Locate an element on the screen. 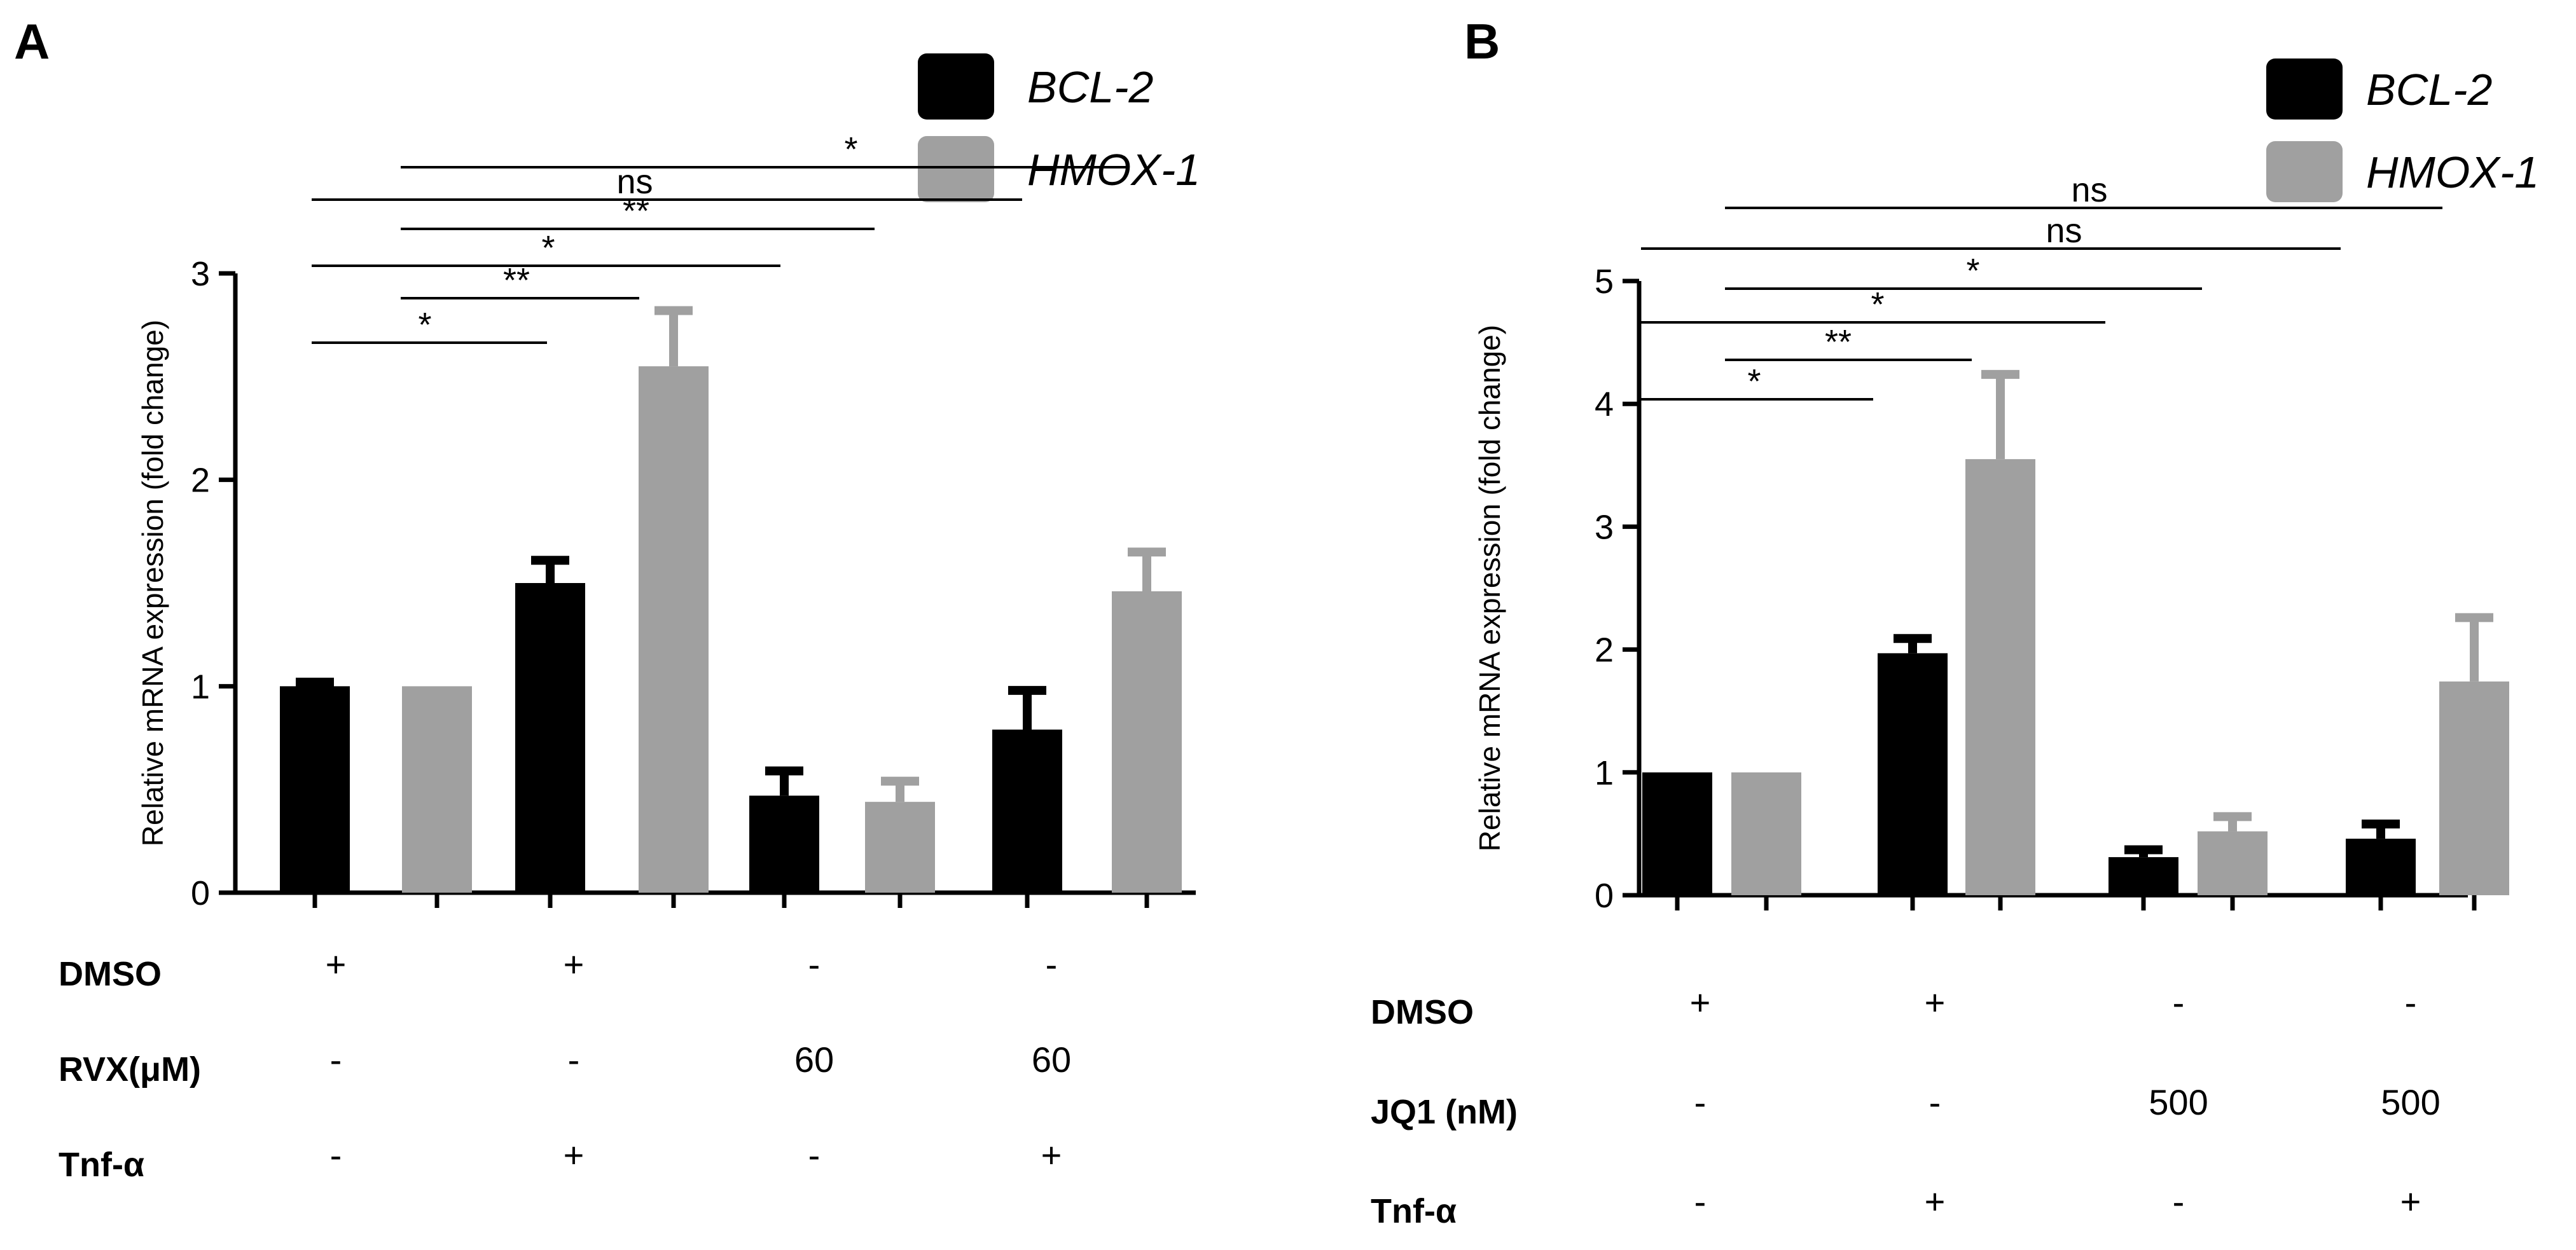 This screenshot has width=2576, height=1250. panel-label: A is located at coordinates (32, 41).